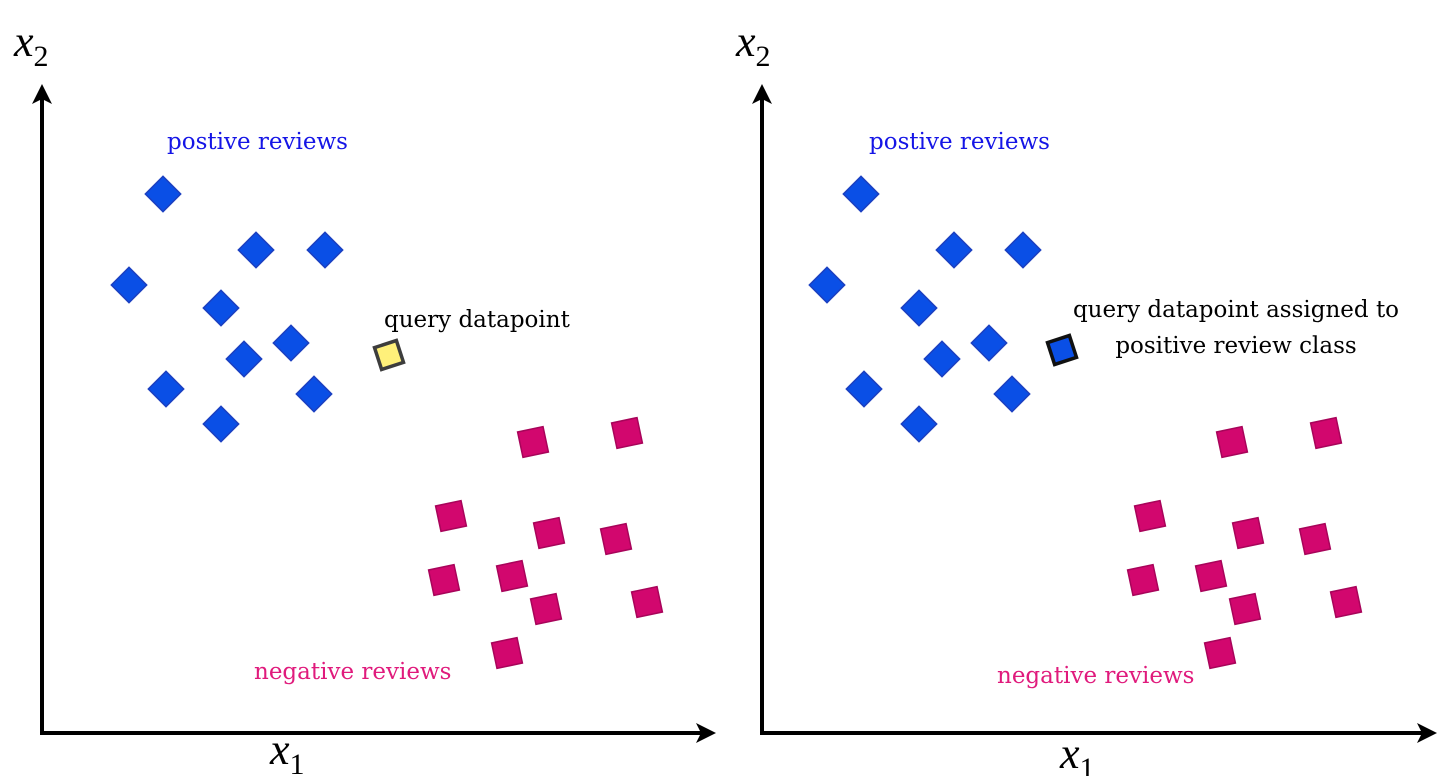  I want to click on query-label: positive review class, so click(1235, 346).